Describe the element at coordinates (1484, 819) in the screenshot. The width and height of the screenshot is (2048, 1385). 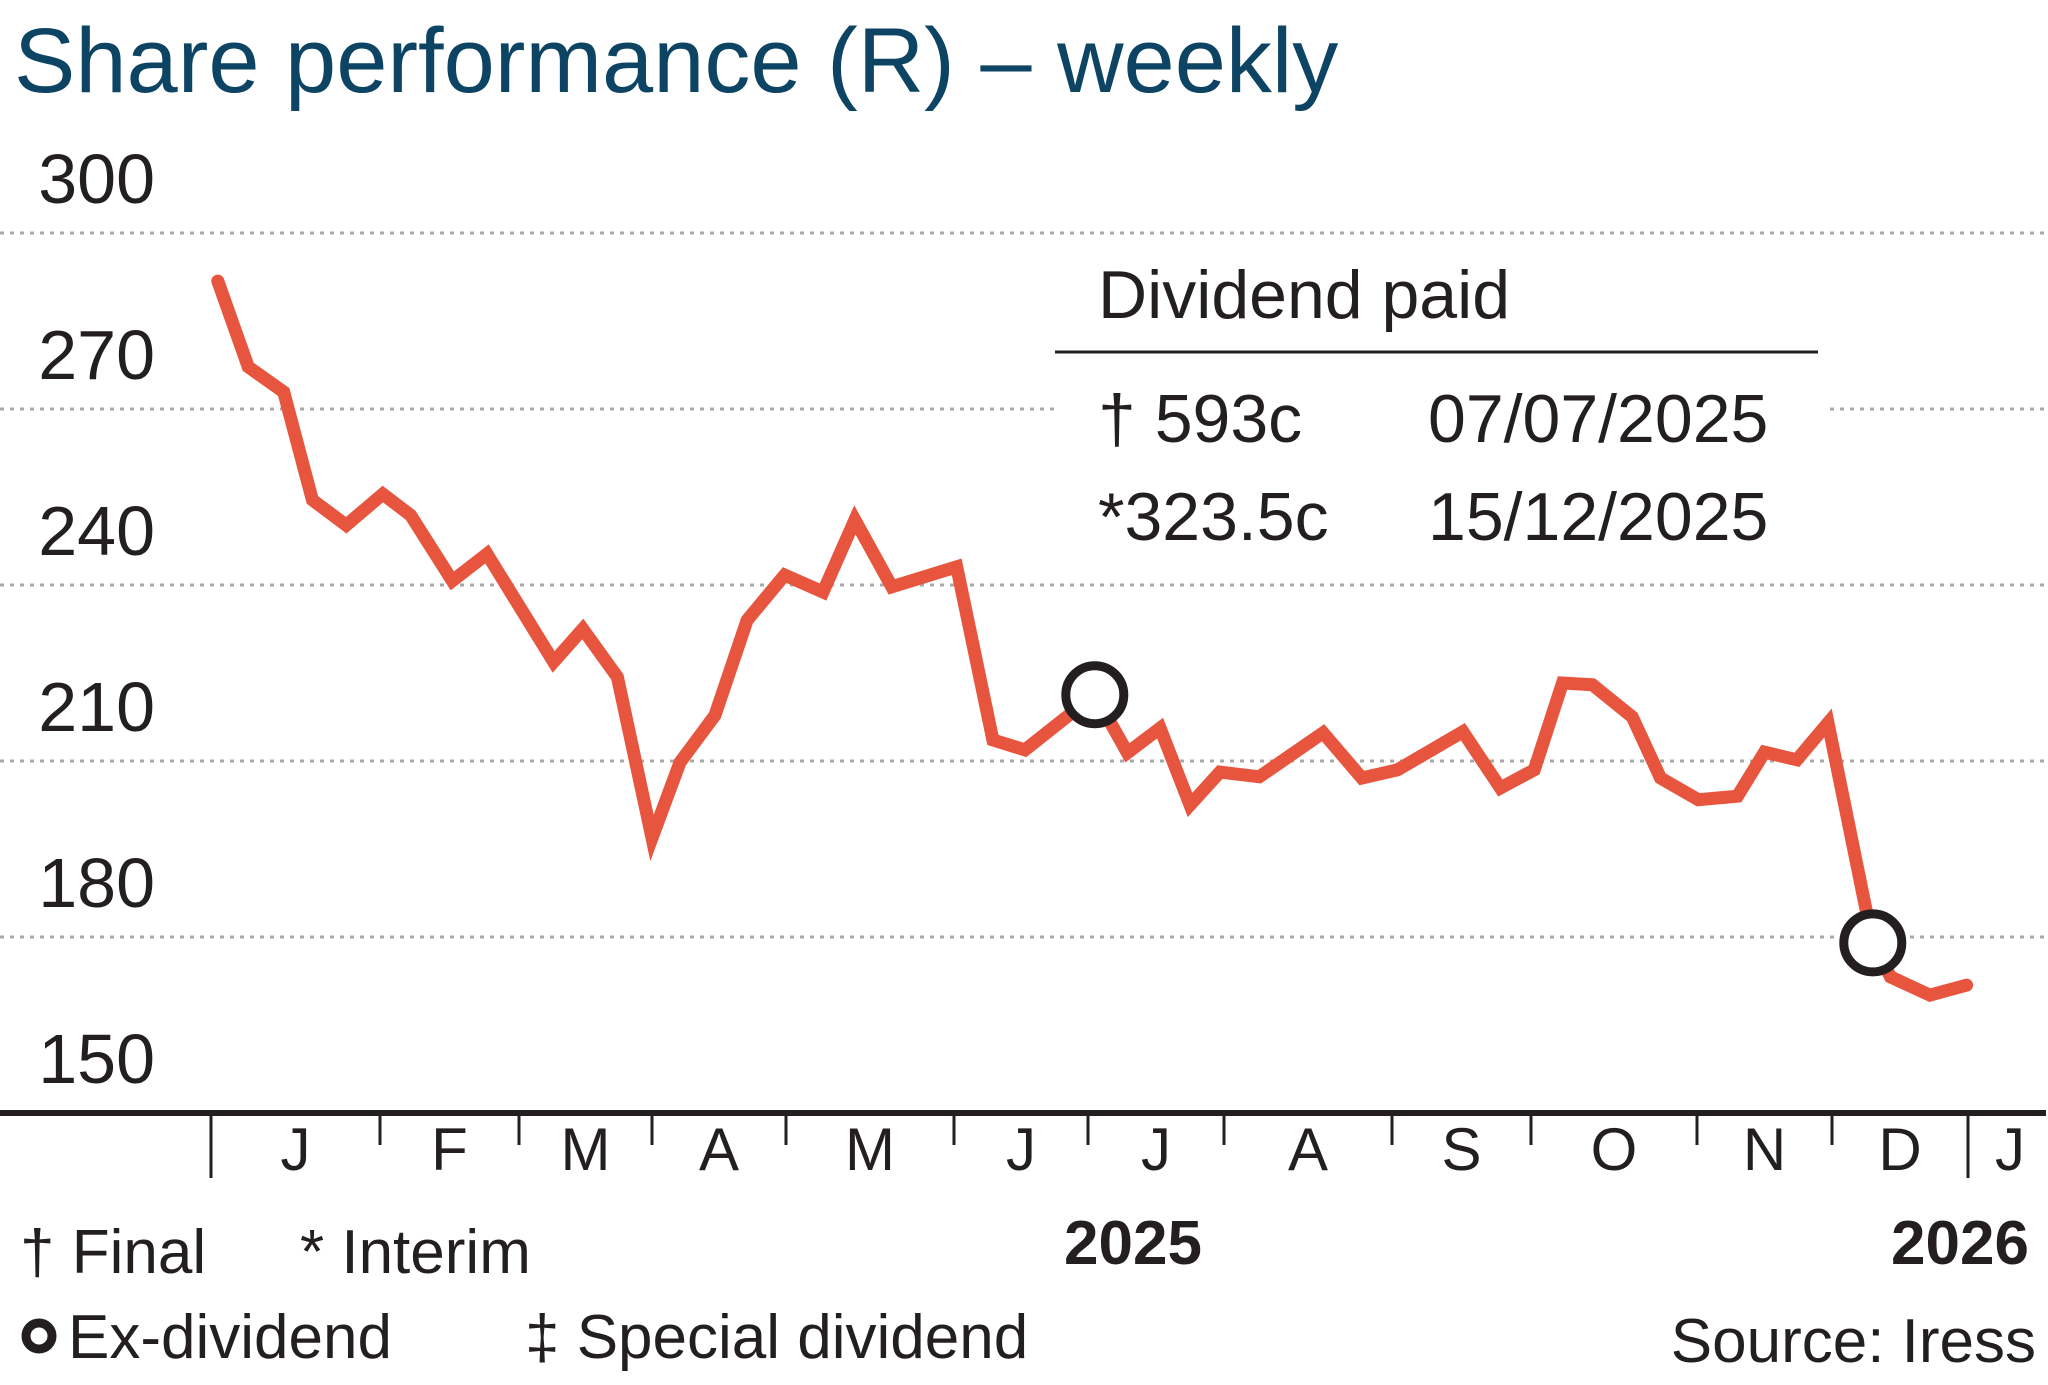
I see `ex-dividend-markers` at that location.